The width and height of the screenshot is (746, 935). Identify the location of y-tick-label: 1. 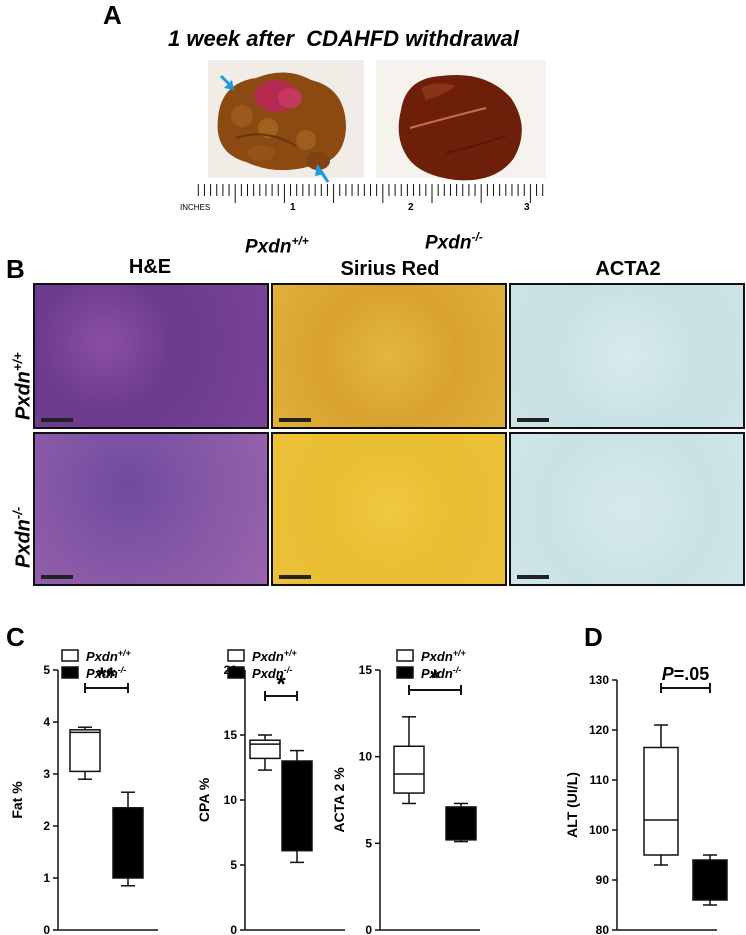
(46, 878).